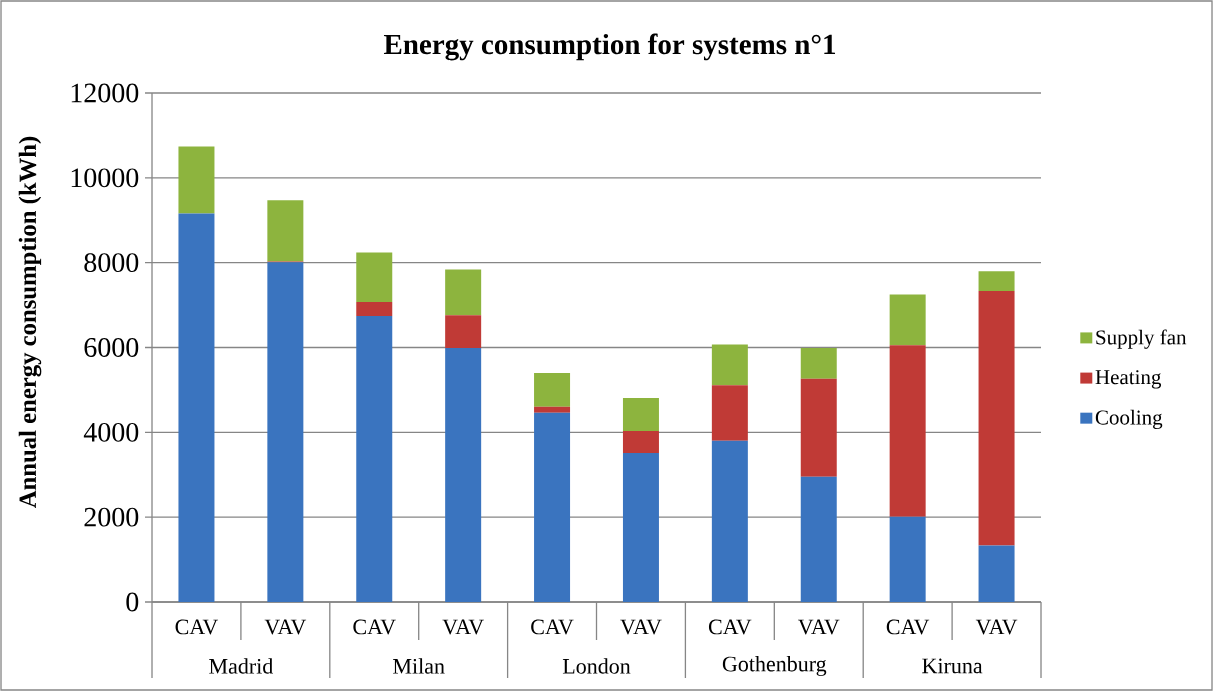 Image resolution: width=1213 pixels, height=691 pixels. What do you see at coordinates (105, 93) in the screenshot?
I see `y-tick-label: 12000` at bounding box center [105, 93].